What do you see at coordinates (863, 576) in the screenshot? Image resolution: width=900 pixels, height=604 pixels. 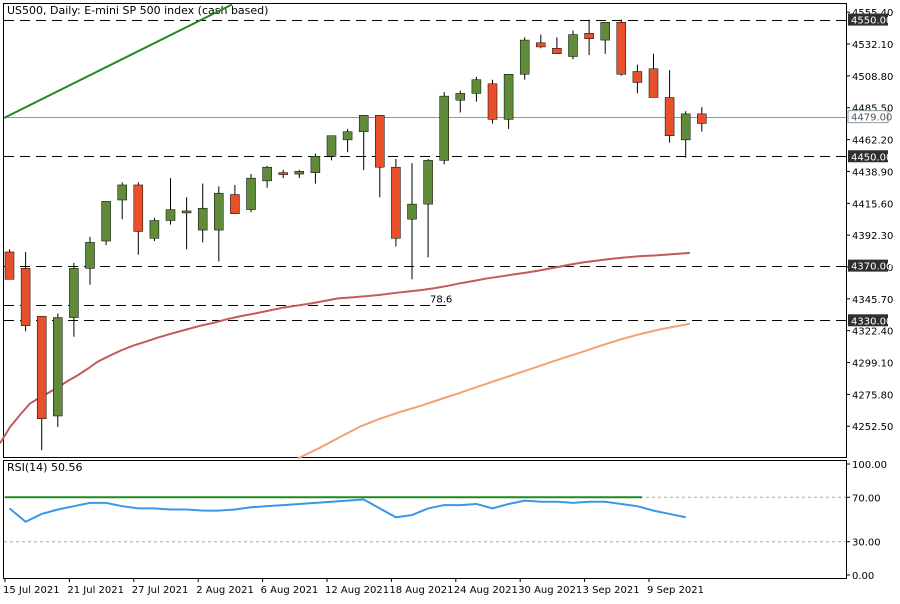 I see `rsi-tick-label: 0.00` at bounding box center [863, 576].